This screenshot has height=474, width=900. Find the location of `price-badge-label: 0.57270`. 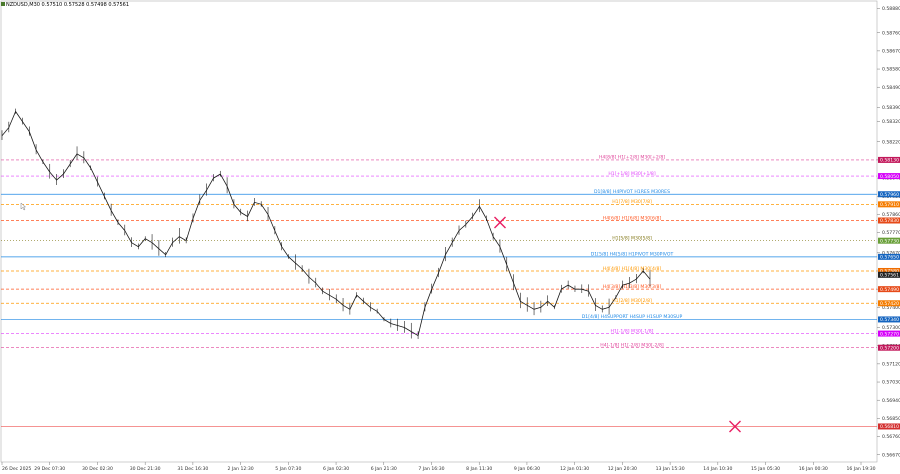

price-badge-label: 0.57270 is located at coordinates (889, 334).